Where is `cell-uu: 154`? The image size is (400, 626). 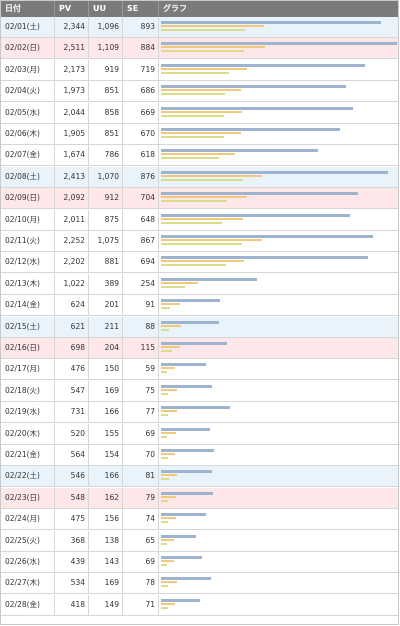
cell-uu: 154 is located at coordinates (106, 455).